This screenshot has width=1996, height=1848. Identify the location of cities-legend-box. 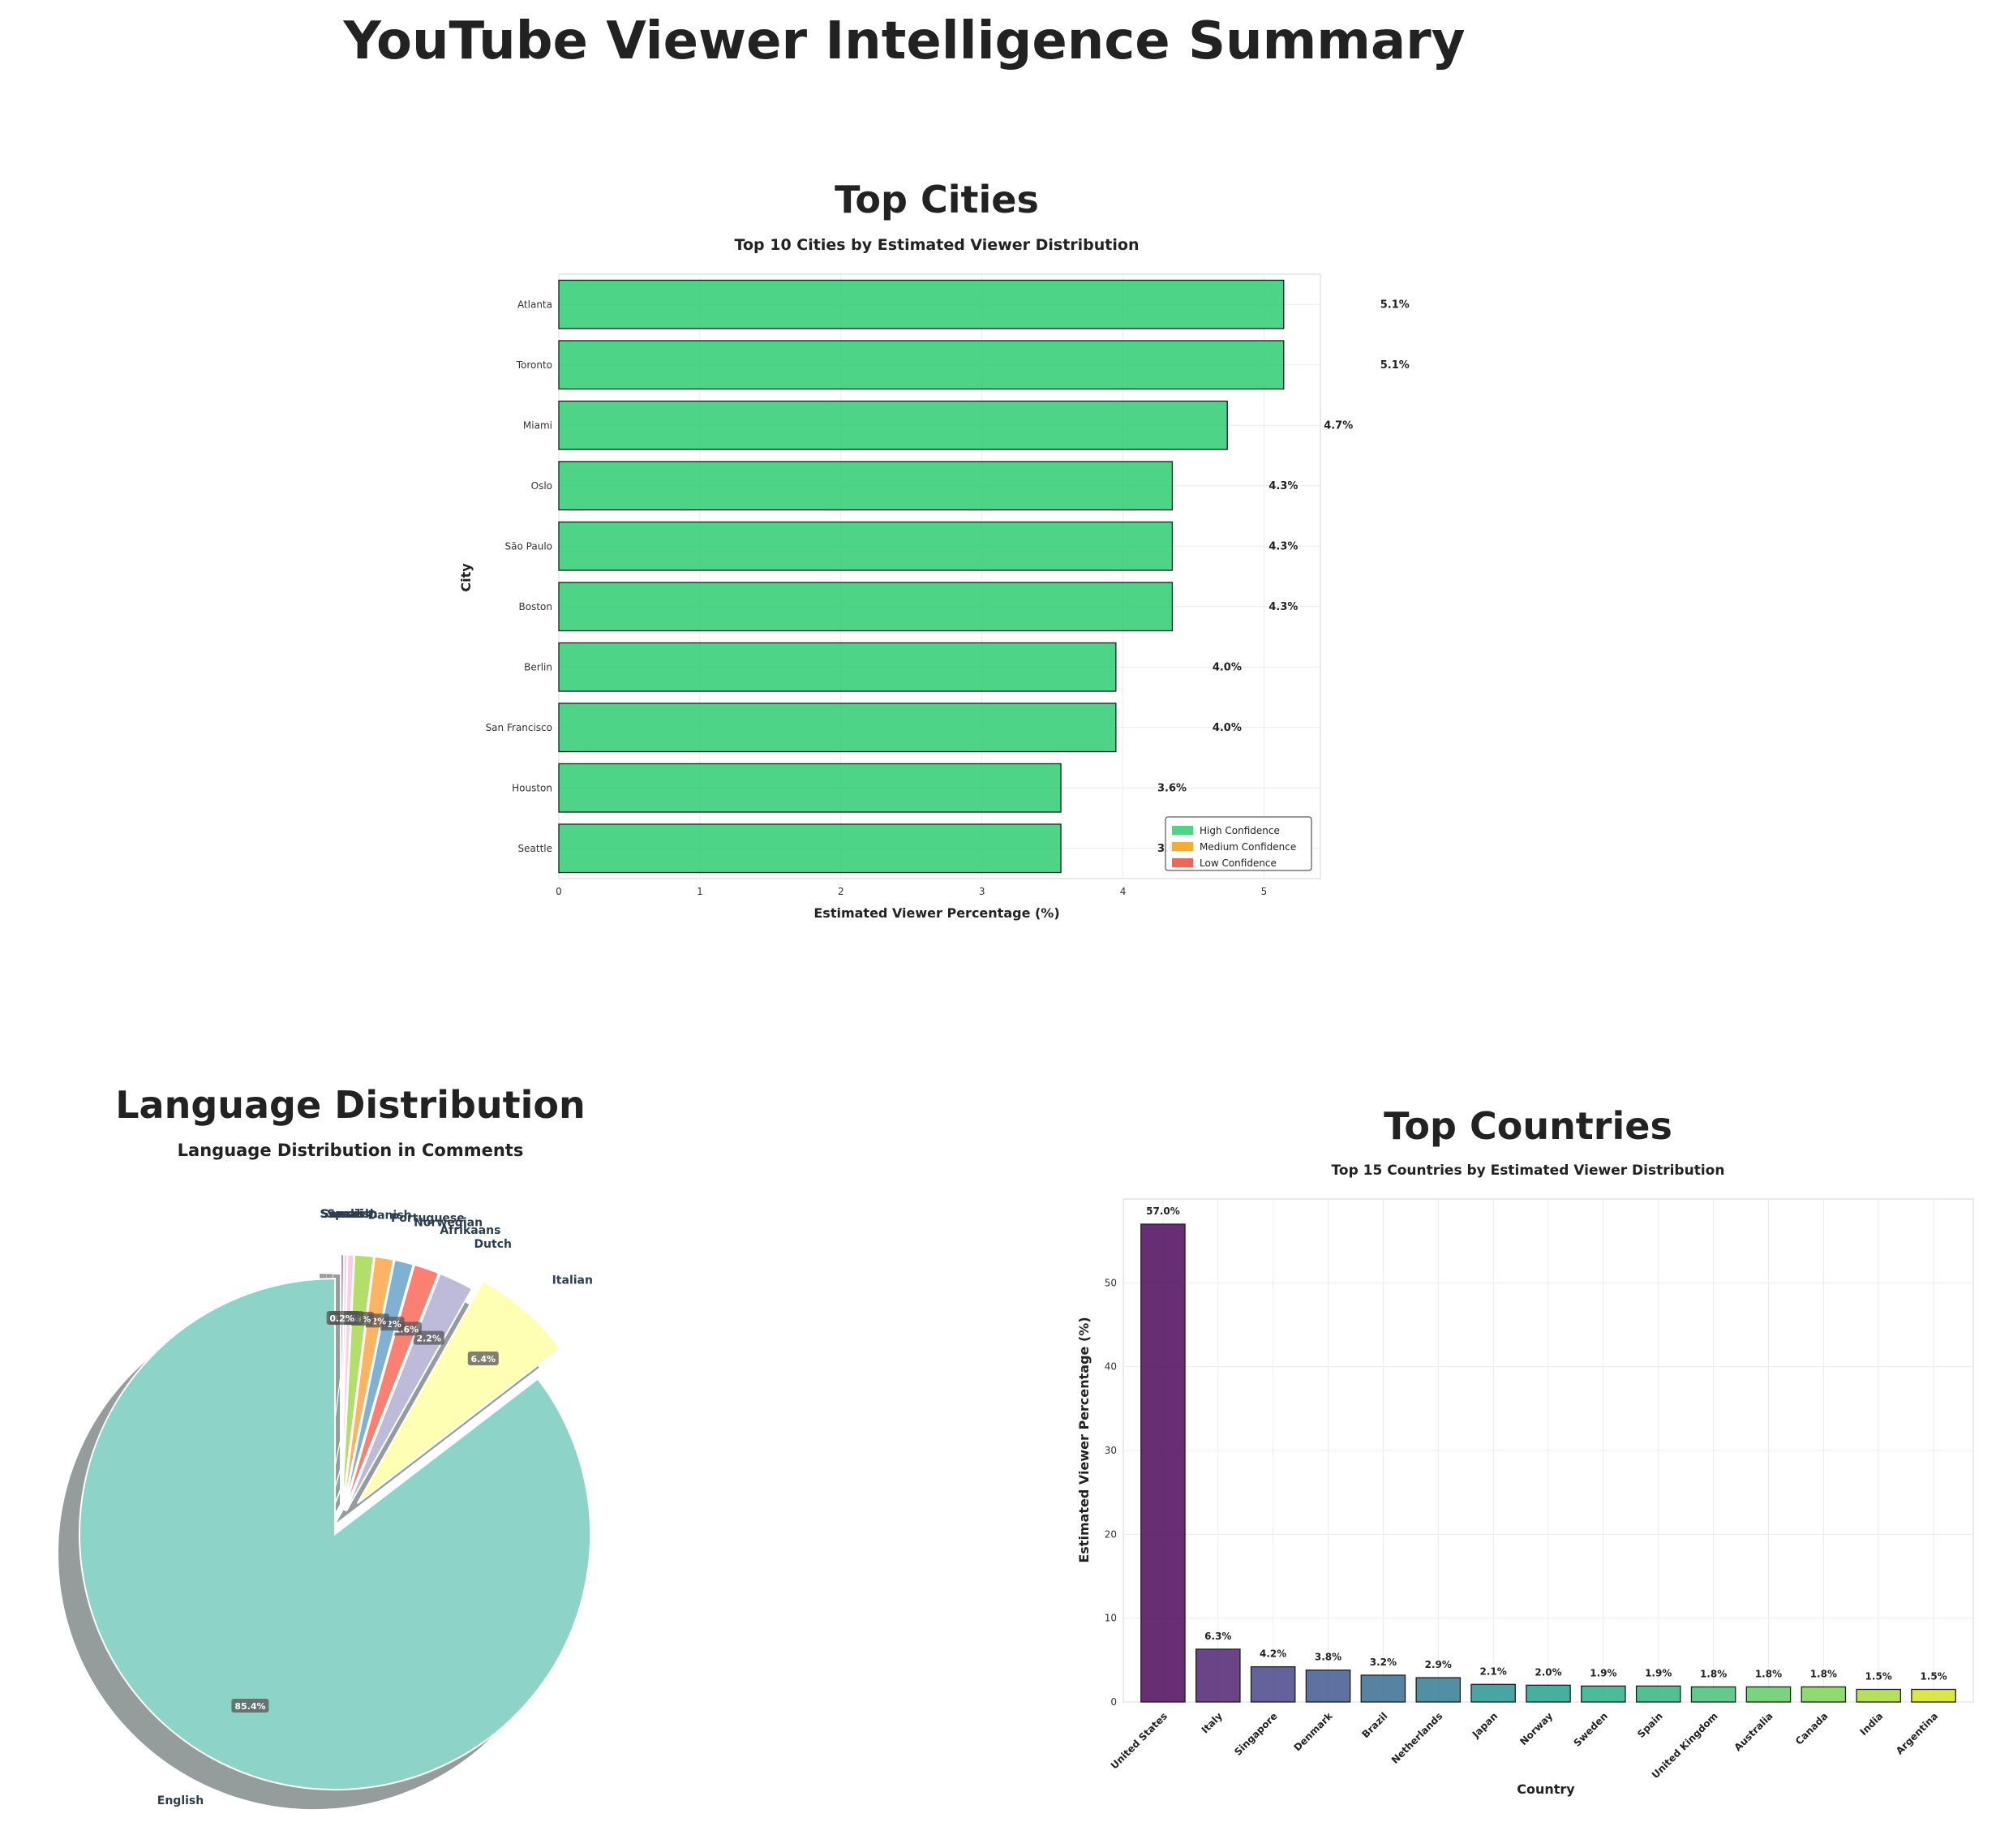
(1238, 843).